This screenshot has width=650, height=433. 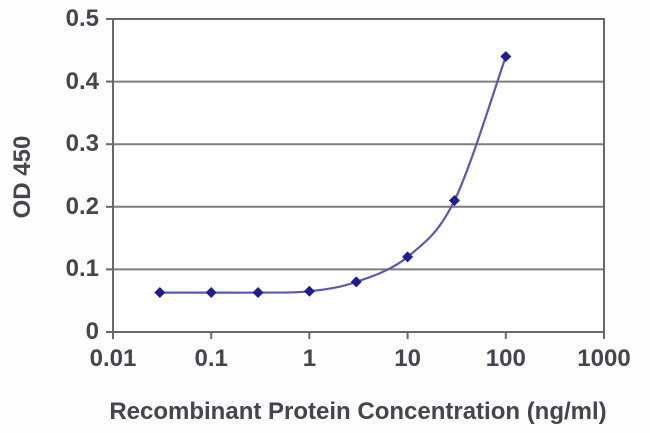 What do you see at coordinates (309, 358) in the screenshot?
I see `x-tick-label: 1` at bounding box center [309, 358].